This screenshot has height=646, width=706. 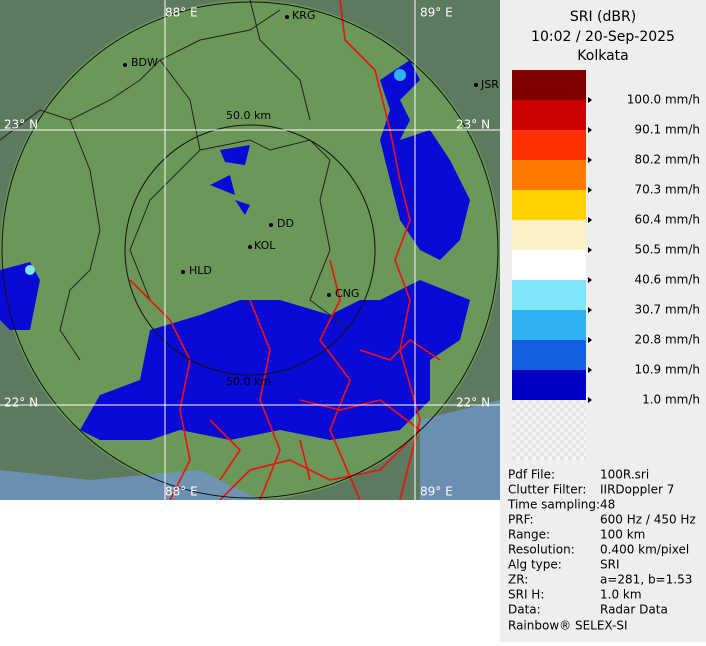 What do you see at coordinates (541, 550) in the screenshot?
I see `info-key: Resolution:` at bounding box center [541, 550].